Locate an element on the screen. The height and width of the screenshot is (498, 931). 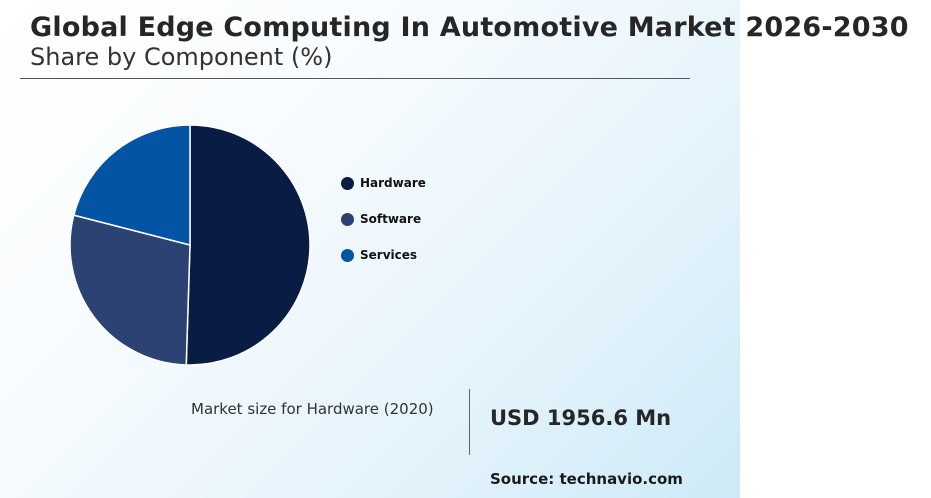
market-size-value: USD 1956.6 Mn is located at coordinates (581, 418).